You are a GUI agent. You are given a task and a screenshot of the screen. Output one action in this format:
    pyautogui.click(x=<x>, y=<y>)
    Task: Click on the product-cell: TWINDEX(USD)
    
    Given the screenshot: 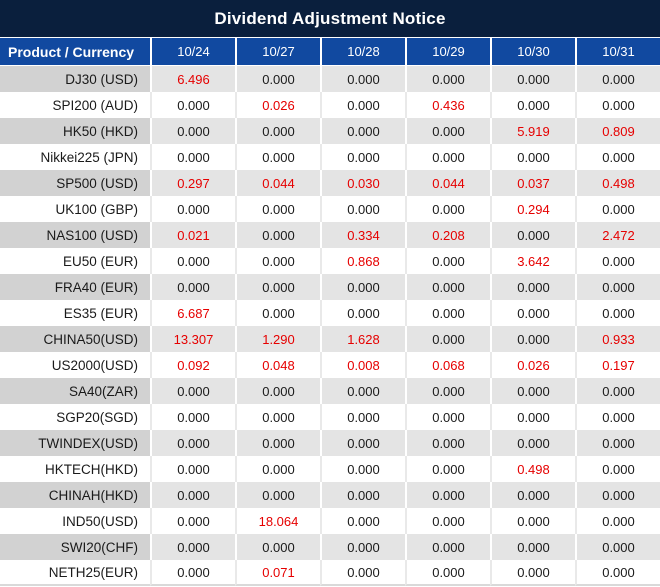 What is the action you would take?
    pyautogui.click(x=75, y=443)
    